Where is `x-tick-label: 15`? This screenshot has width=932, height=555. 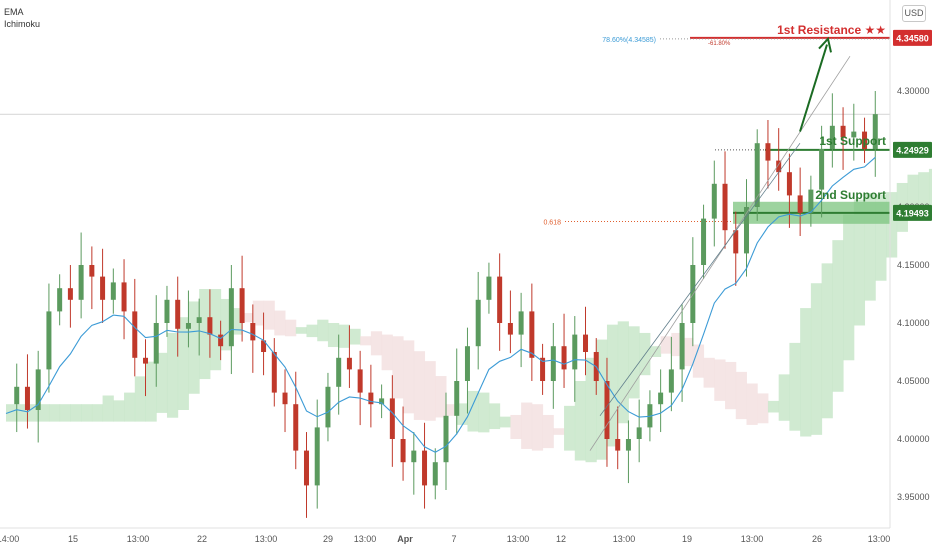
x-tick-label: 15 is located at coordinates (73, 539).